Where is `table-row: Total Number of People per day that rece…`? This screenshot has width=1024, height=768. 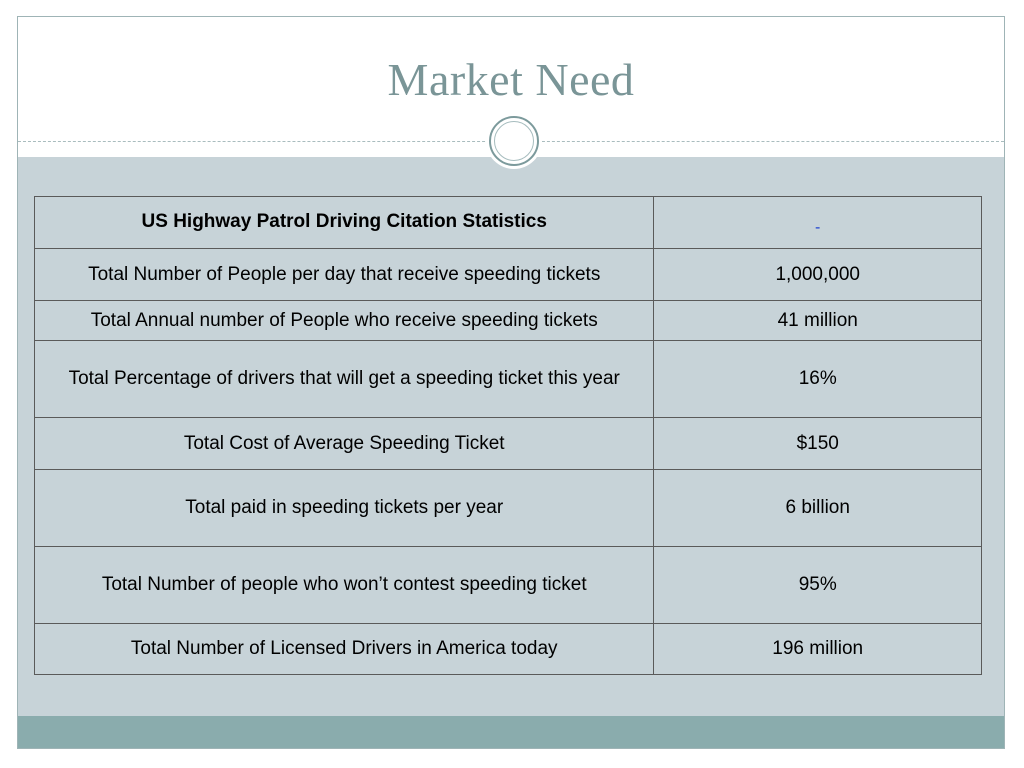 table-row: Total Number of People per day that rece… is located at coordinates (507, 274).